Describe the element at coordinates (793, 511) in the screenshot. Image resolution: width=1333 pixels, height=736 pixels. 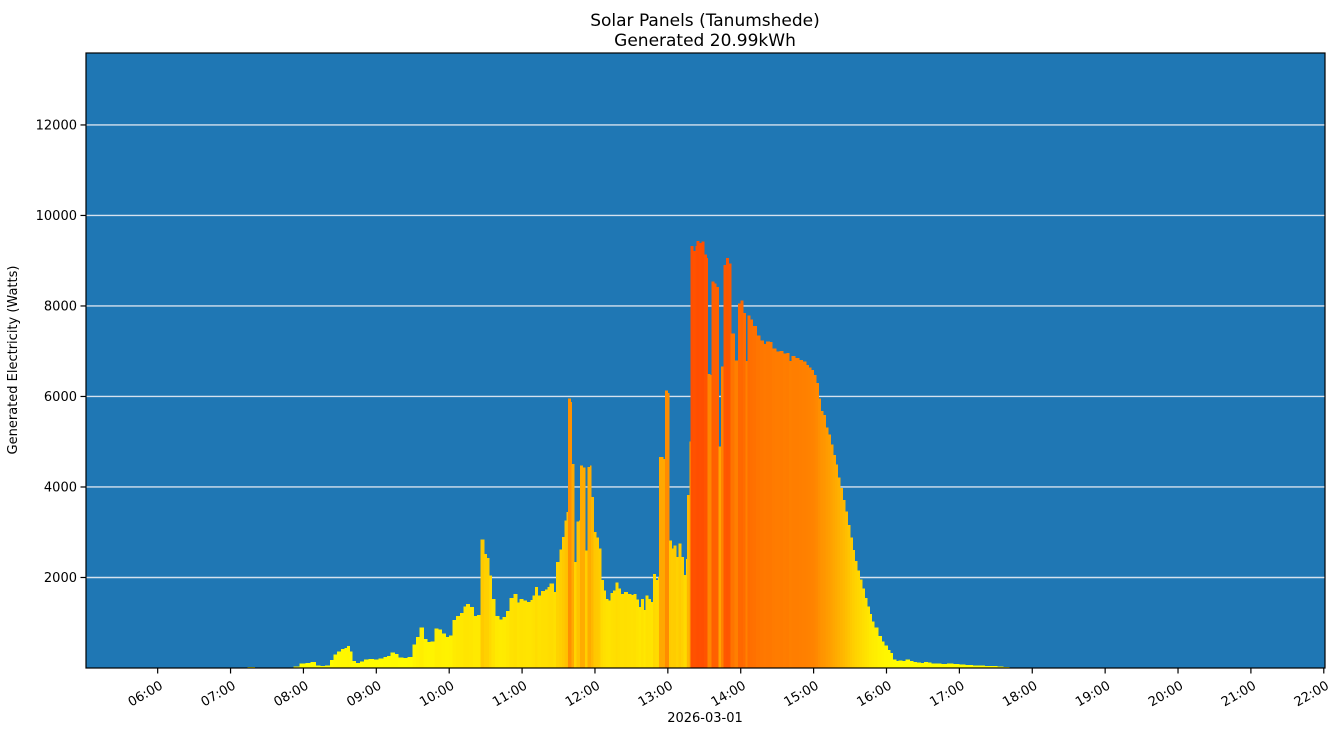
I see `bar-14:42` at that location.